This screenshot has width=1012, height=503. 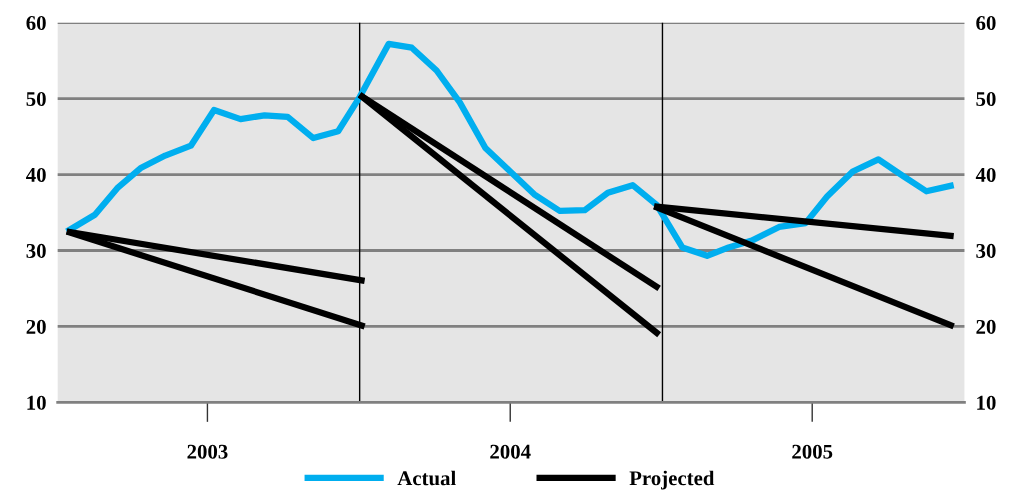 I want to click on y2-tick-label: 40, so click(x=985, y=174).